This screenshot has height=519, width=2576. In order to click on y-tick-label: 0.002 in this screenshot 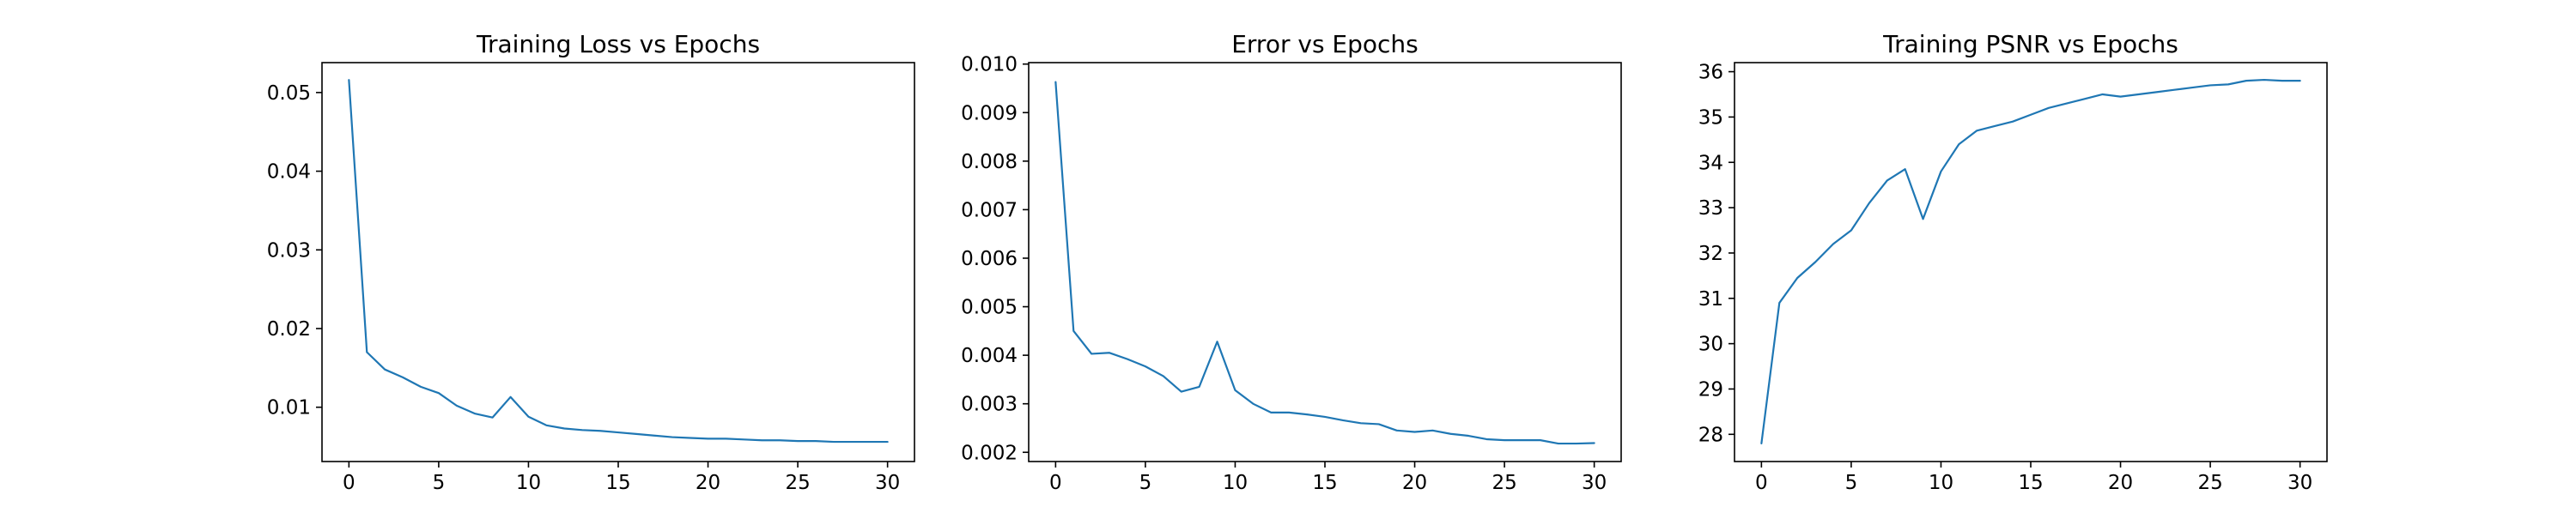, I will do `click(990, 453)`.